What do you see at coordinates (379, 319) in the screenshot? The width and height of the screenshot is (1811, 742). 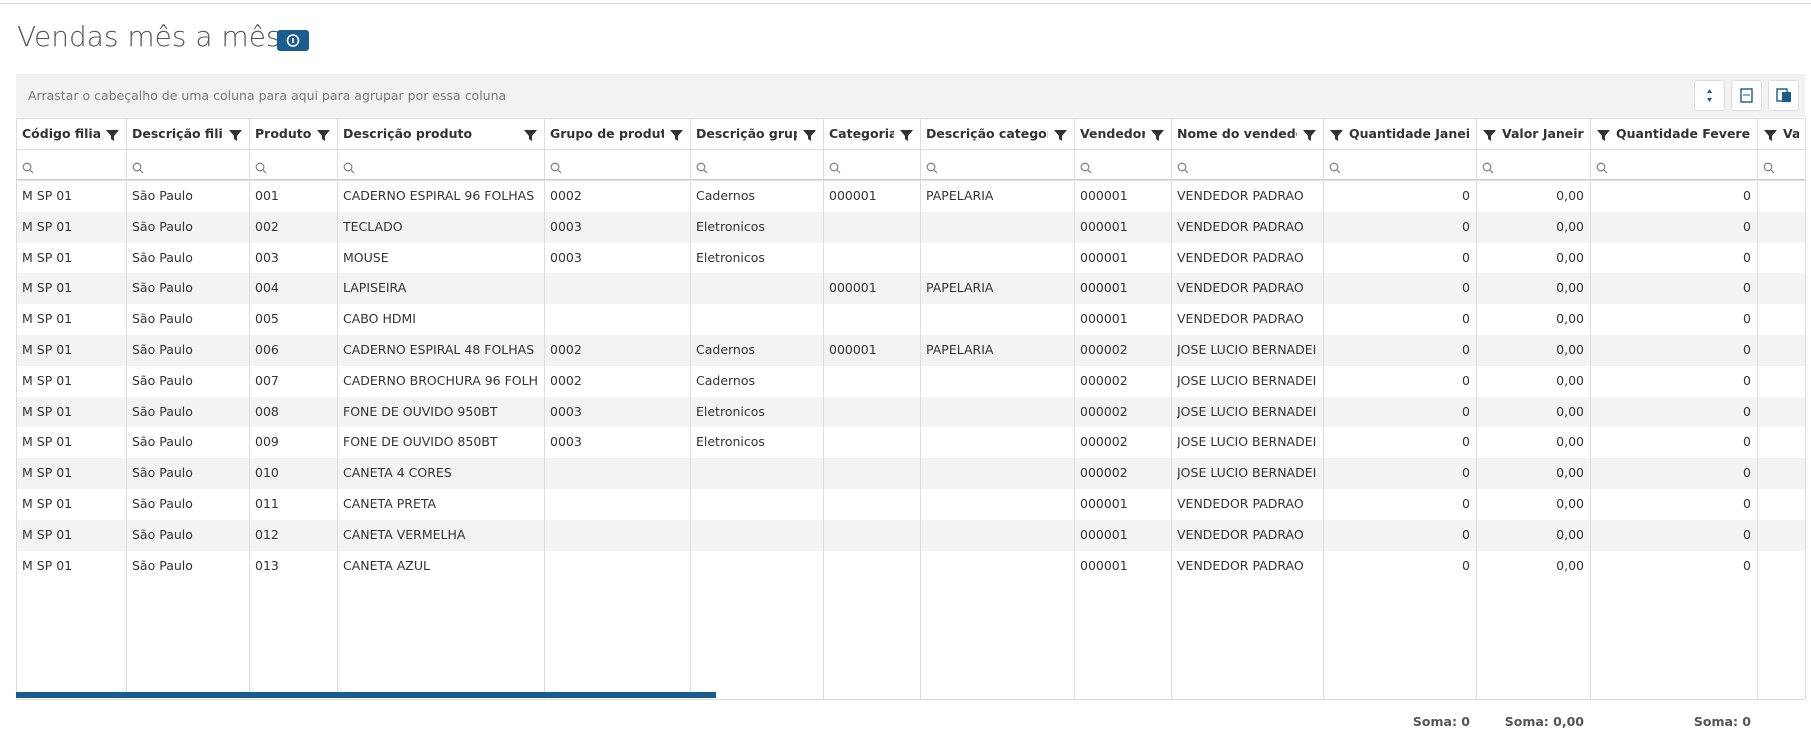 I see `table-cell: CABO HDMI` at bounding box center [379, 319].